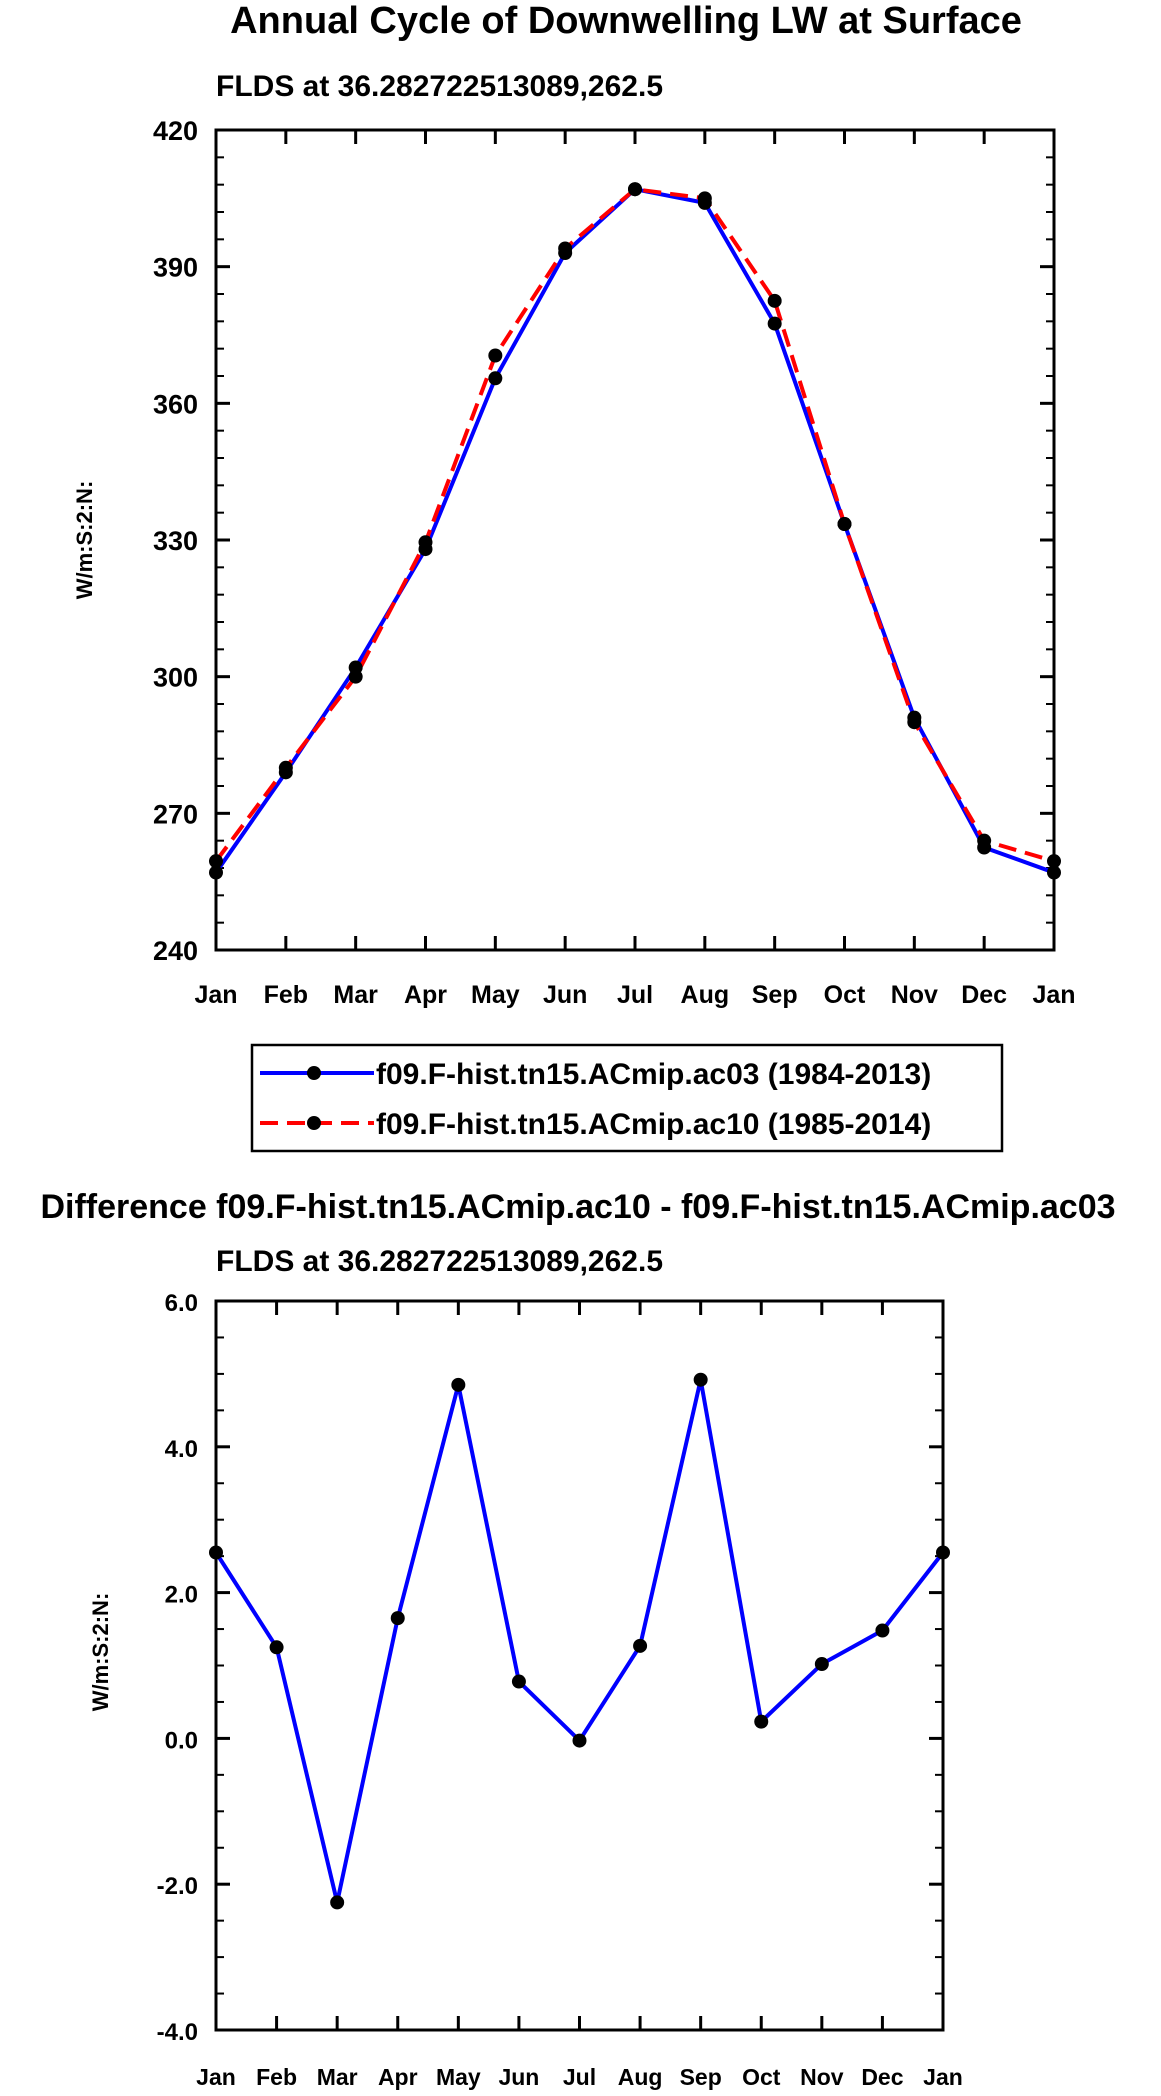 The width and height of the screenshot is (1161, 2096). What do you see at coordinates (314, 1123) in the screenshot?
I see `legend-marker-ac10` at bounding box center [314, 1123].